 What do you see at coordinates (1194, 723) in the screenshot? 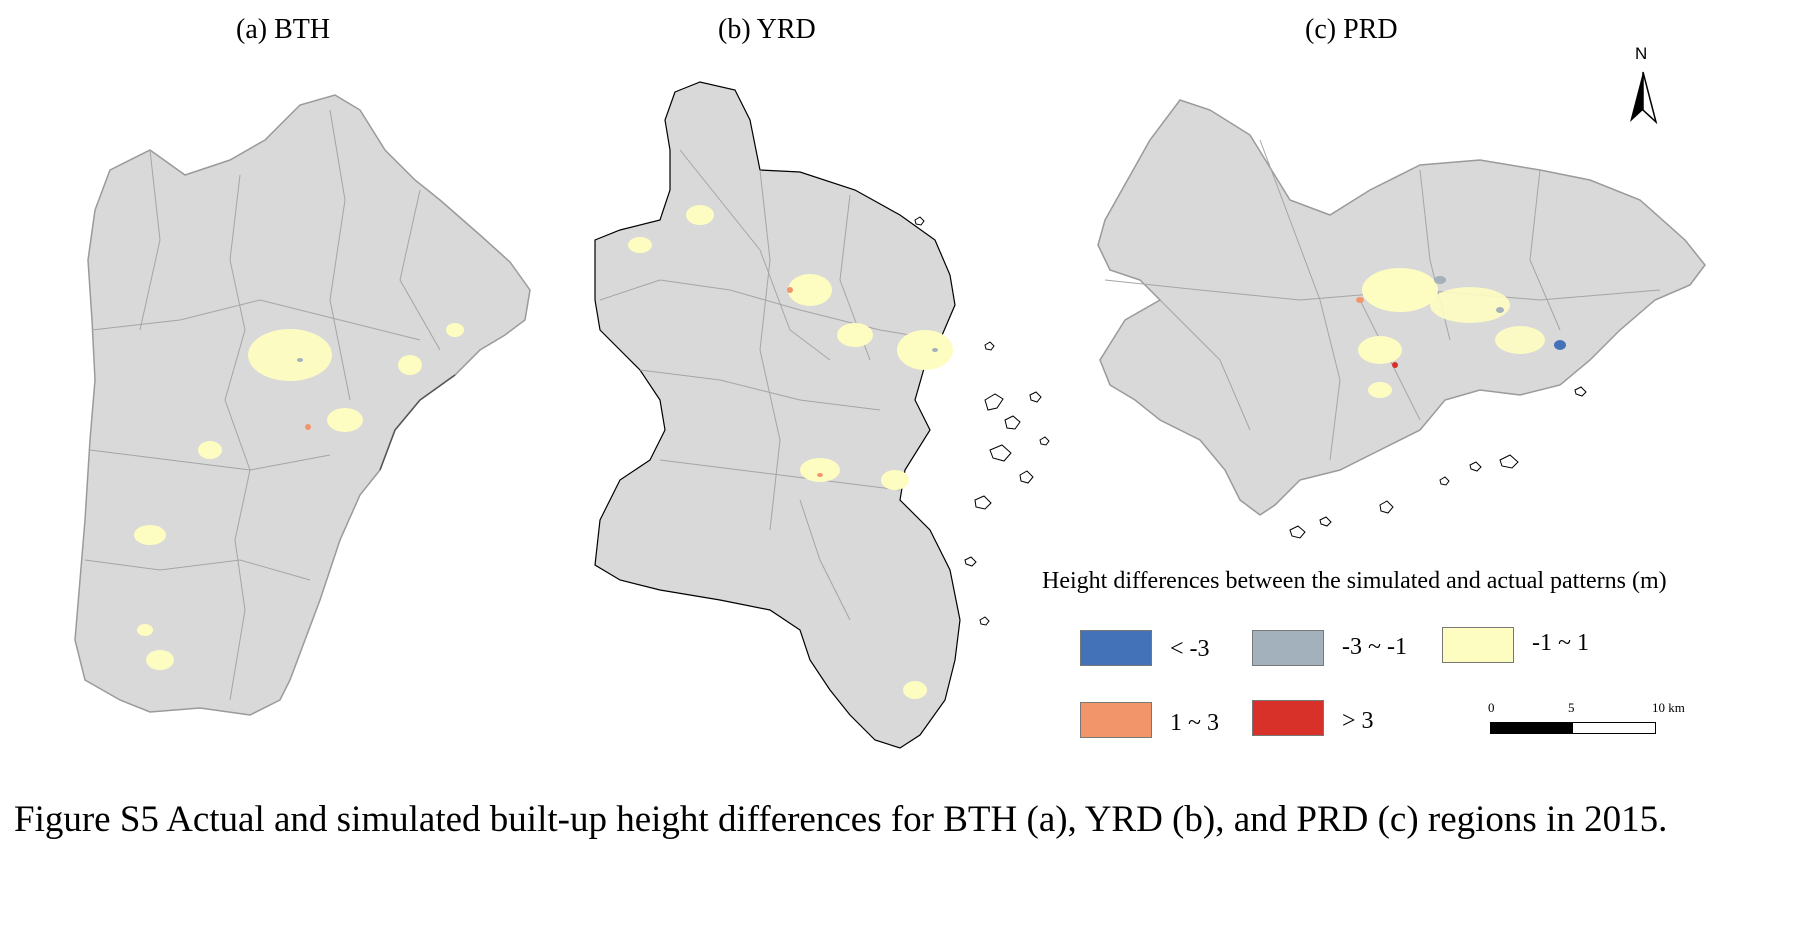
I see `legend-label-1-3: 1 ~ 3` at bounding box center [1194, 723].